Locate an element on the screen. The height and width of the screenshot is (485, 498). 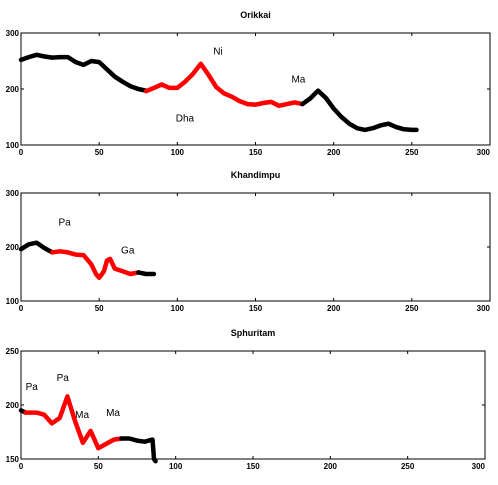
chart-title: Orikkai is located at coordinates (255, 15).